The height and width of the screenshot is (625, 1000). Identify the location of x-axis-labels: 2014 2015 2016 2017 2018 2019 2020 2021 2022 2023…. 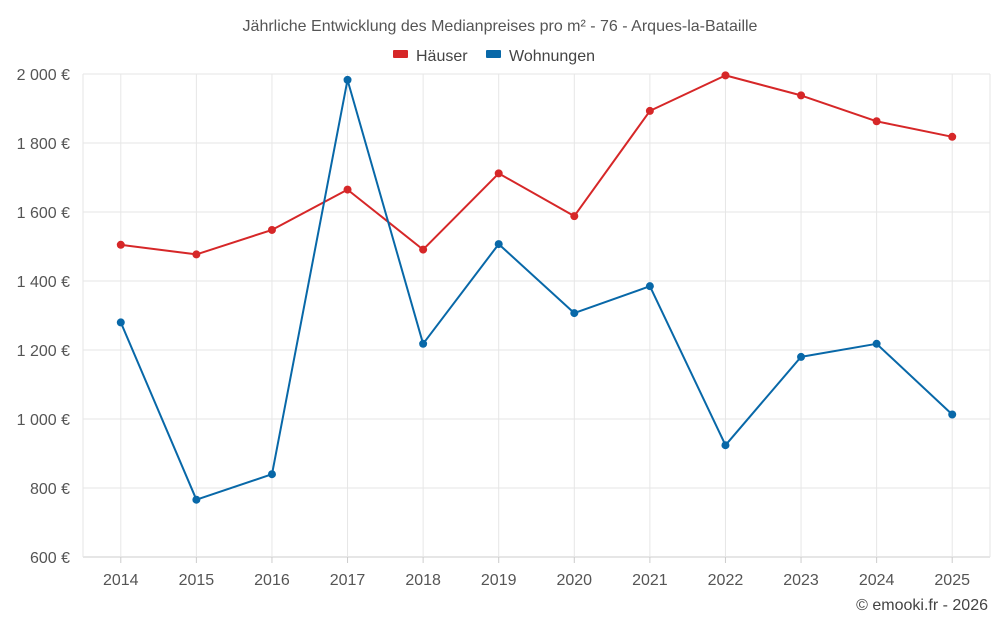
(536, 573).